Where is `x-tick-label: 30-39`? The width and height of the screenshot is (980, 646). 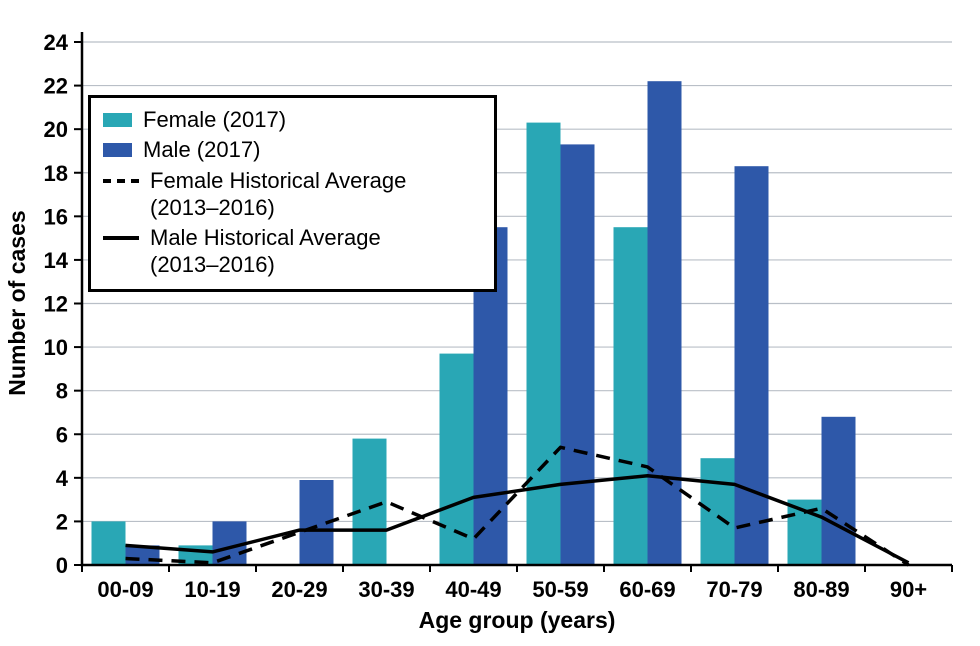 x-tick-label: 30-39 is located at coordinates (386, 589).